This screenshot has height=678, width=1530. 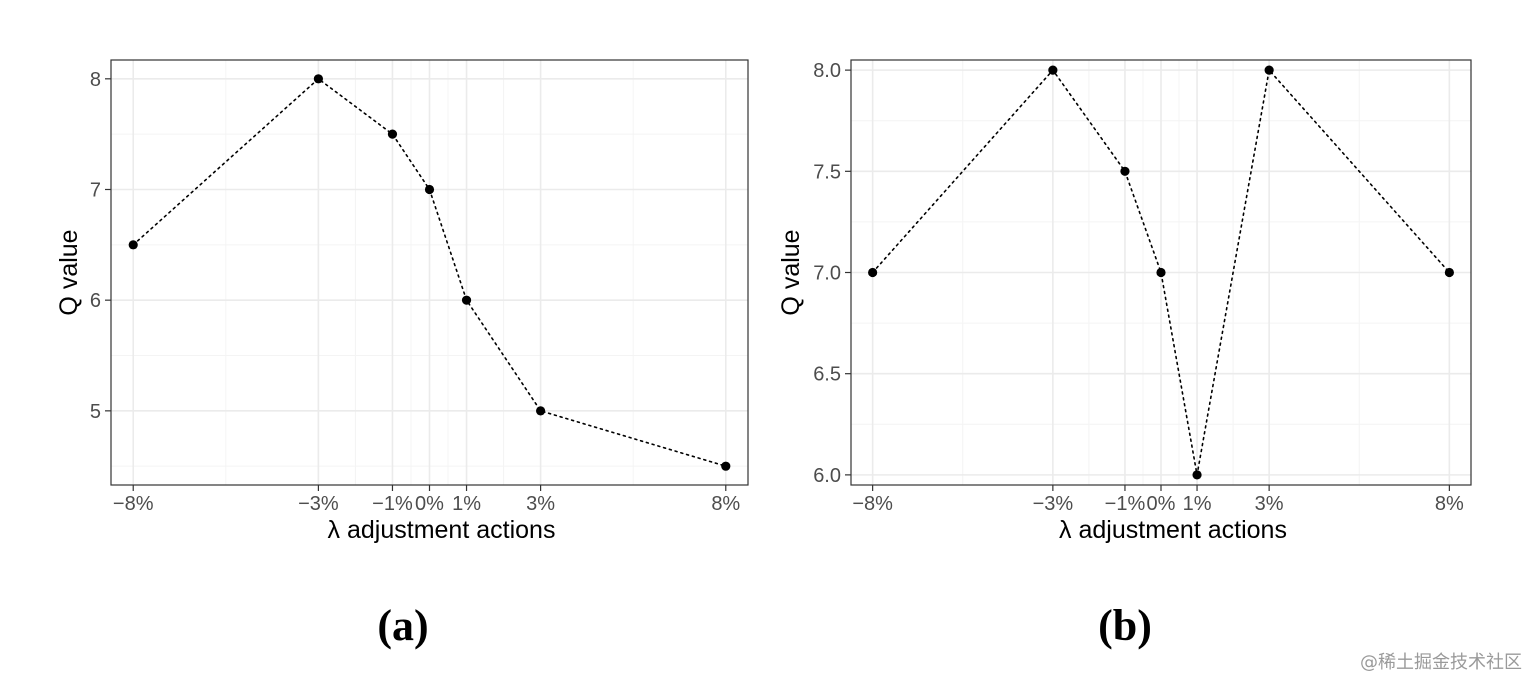 I want to click on y-tick-label: 6.5, so click(x=827, y=375).